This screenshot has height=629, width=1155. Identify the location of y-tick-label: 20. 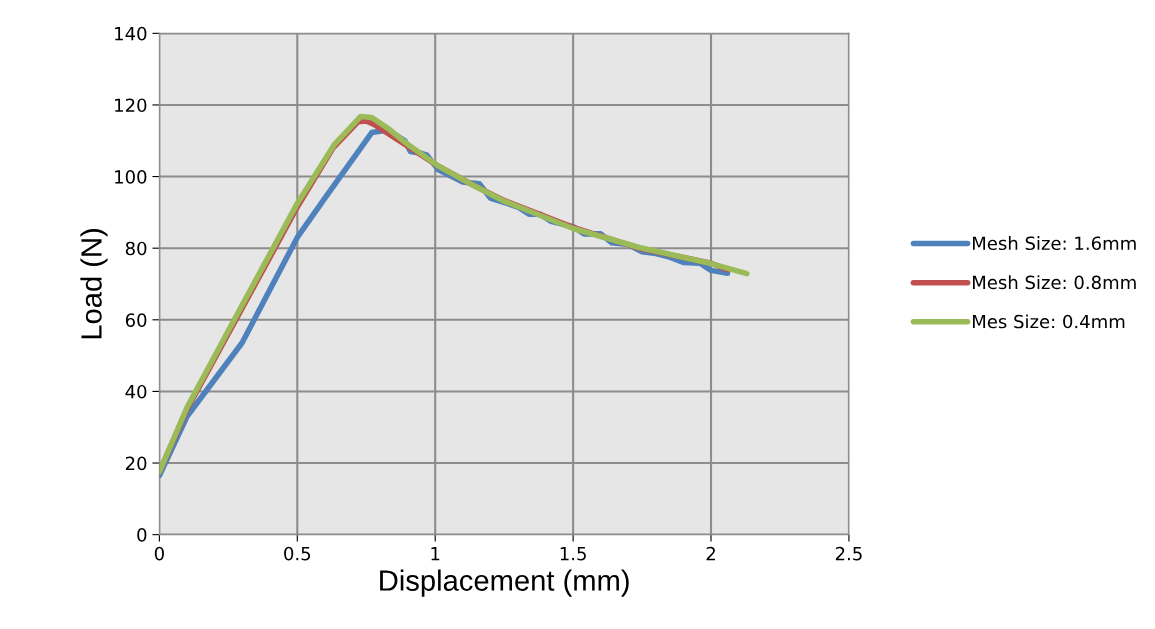
(136, 463).